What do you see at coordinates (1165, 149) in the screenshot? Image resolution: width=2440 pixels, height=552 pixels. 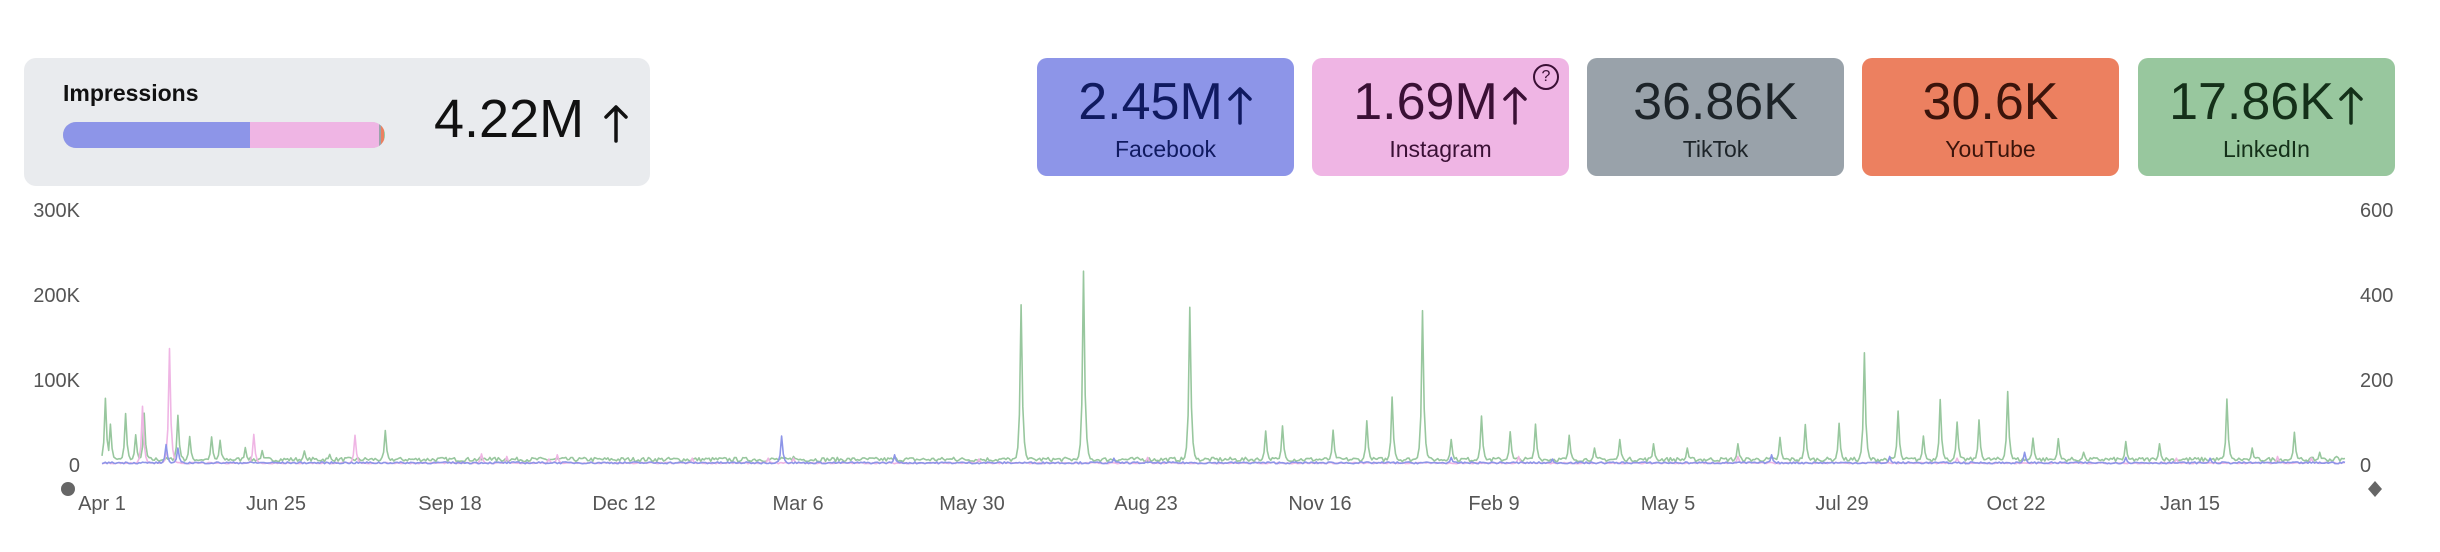 I see `card-name: Facebook` at bounding box center [1165, 149].